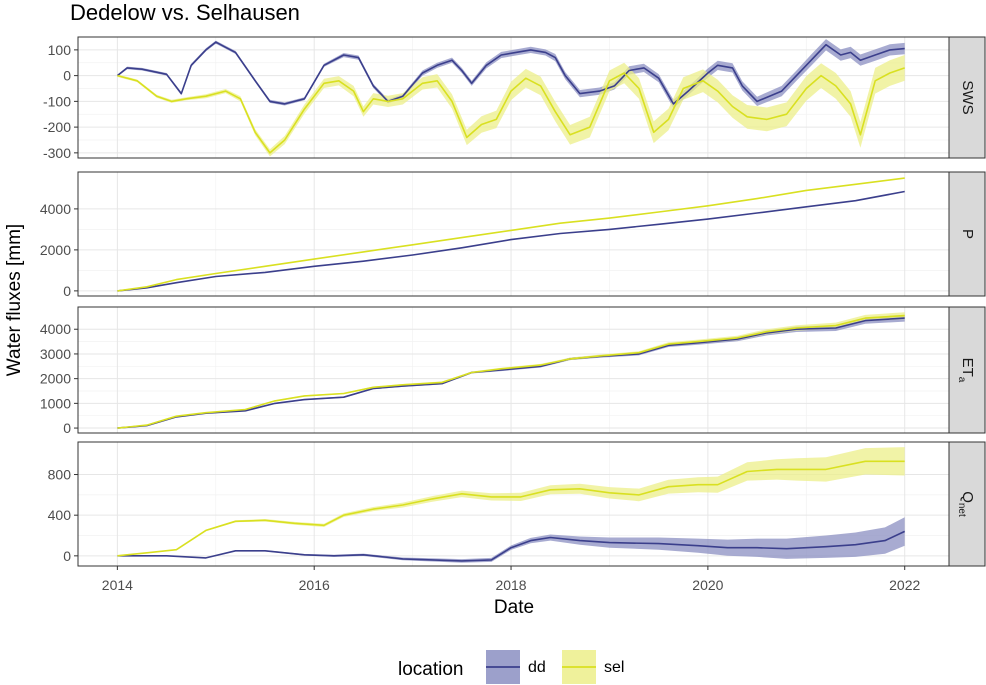  Describe the element at coordinates (537, 667) in the screenshot. I see `legend-label: dd` at that location.